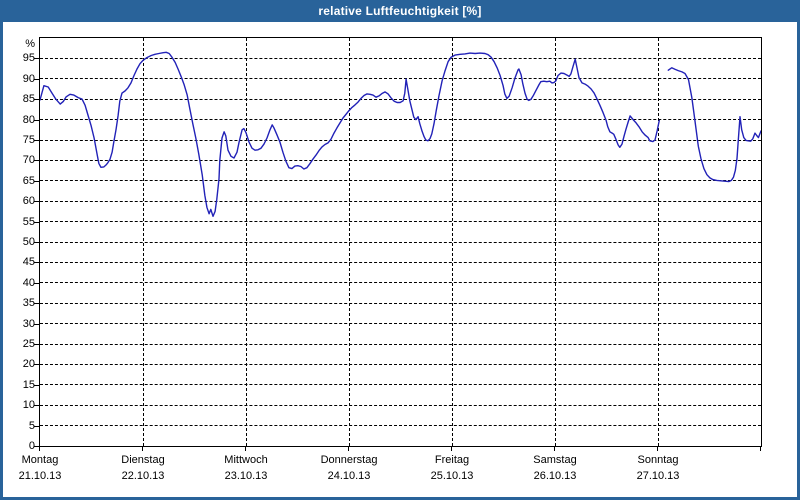 Image resolution: width=800 pixels, height=500 pixels. What do you see at coordinates (714, 125) in the screenshot?
I see `humidity-curve-segment` at bounding box center [714, 125].